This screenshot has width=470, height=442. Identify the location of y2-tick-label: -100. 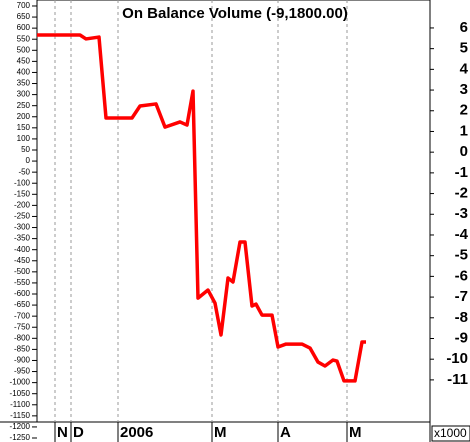
(22, 182).